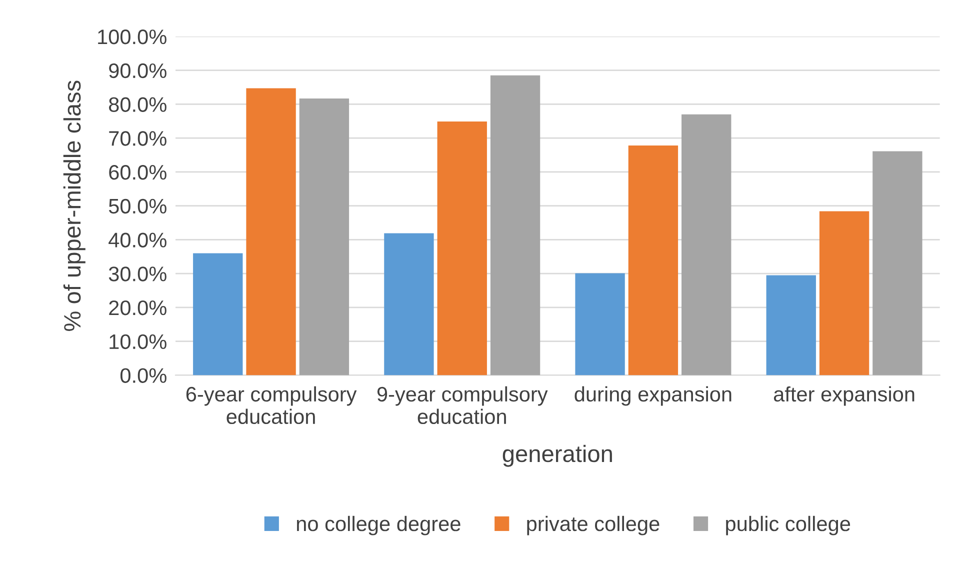 The height and width of the screenshot is (579, 959). Describe the element at coordinates (271, 405) in the screenshot. I see `x-tick-label: 6-year compulsory education` at that location.